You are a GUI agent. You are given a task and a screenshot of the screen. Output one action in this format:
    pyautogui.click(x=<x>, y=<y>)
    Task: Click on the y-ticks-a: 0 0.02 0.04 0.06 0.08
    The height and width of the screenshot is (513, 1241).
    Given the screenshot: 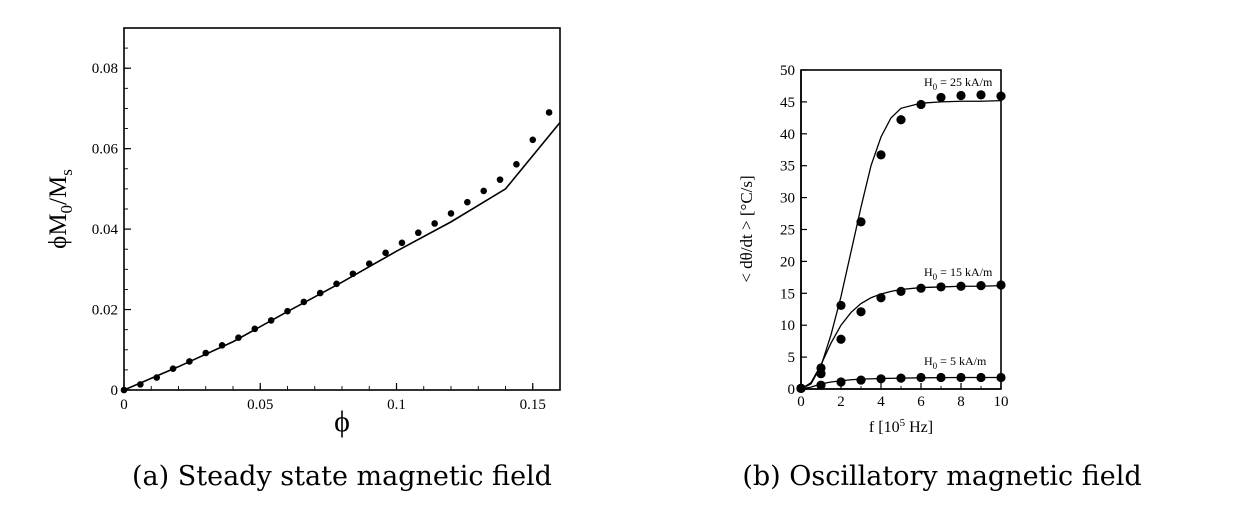 What is the action you would take?
    pyautogui.click(x=111, y=230)
    